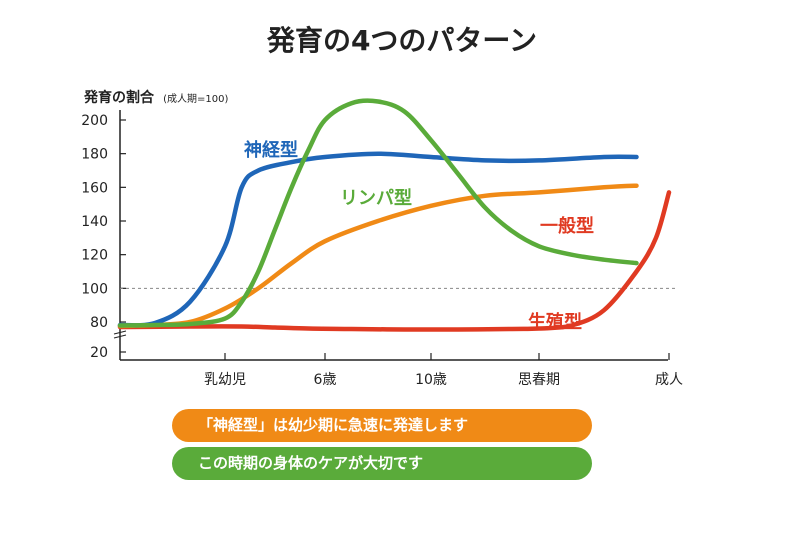  I want to click on y-ticks: 200 180 160 140 120 100 80 20, so click(103, 237).